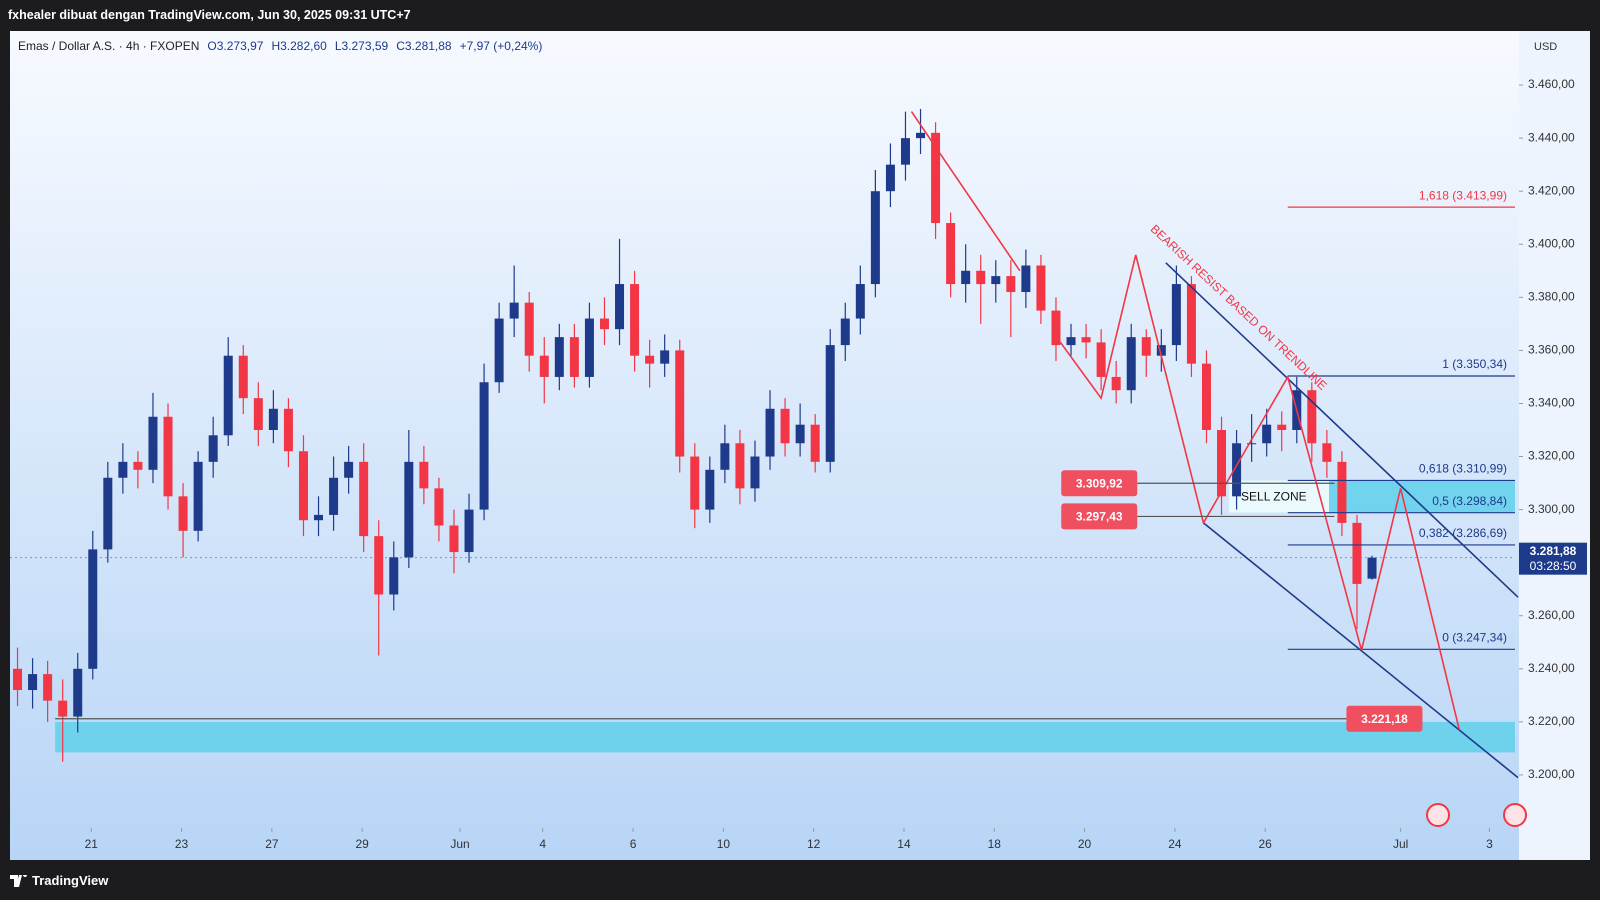 This screenshot has height=900, width=1600. I want to click on price-marker-label: 3.309,92, so click(1099, 483).